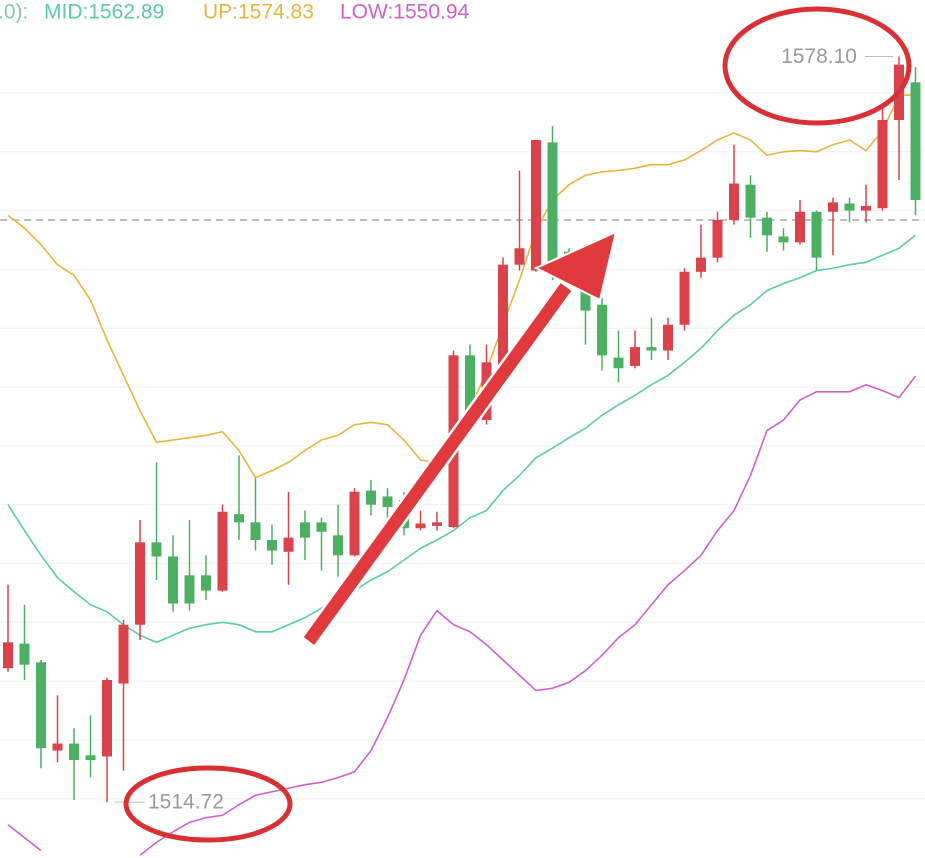  Describe the element at coordinates (186, 802) in the screenshot. I see `low-label: 1514.72` at that location.